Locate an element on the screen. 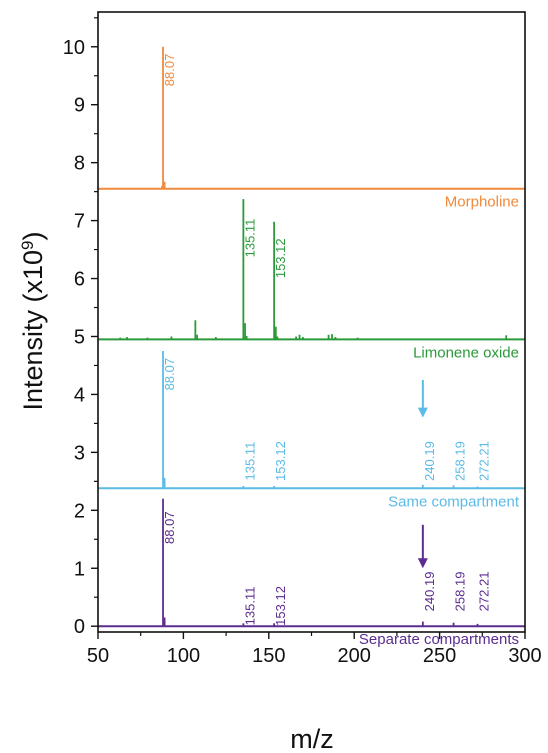  peak-label-separate-compartments: 88.07 is located at coordinates (169, 527).